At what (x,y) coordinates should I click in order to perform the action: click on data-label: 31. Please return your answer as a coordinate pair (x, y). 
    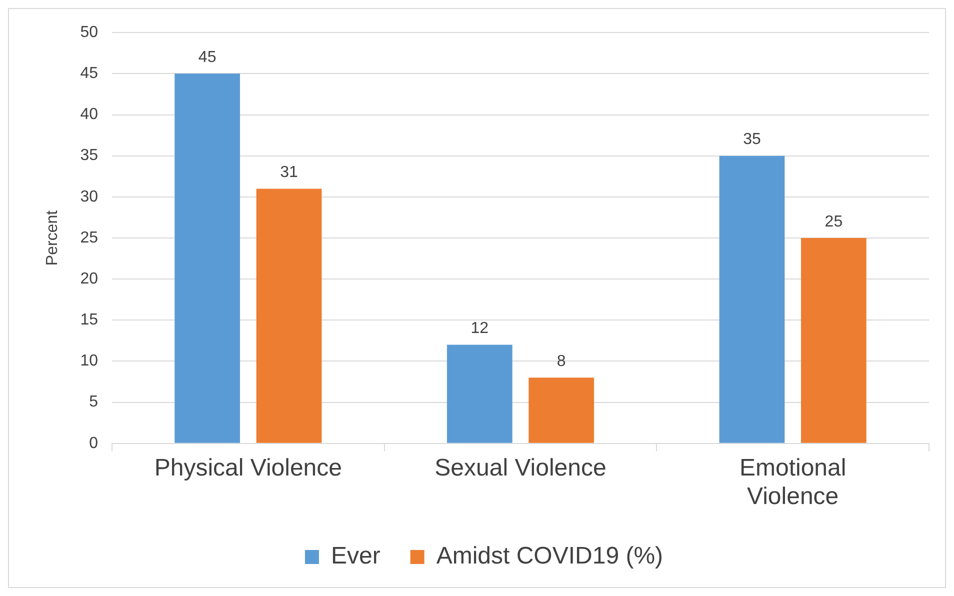
    Looking at the image, I should click on (289, 173).